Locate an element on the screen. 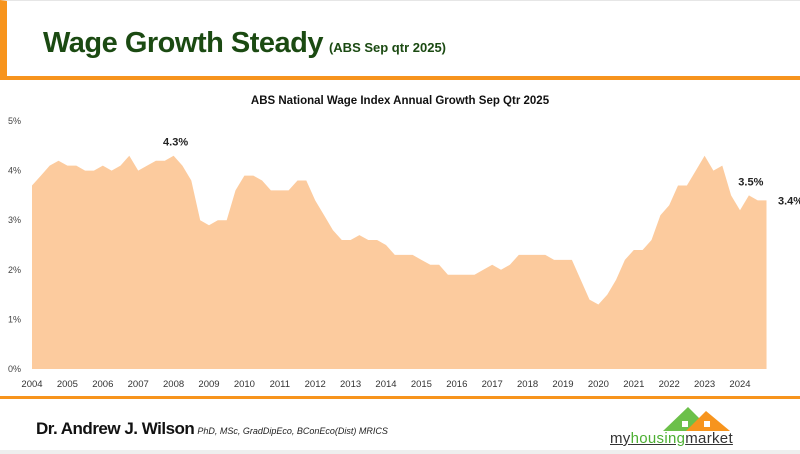 Image resolution: width=800 pixels, height=454 pixels. house-roof-icon is located at coordinates (696, 419).